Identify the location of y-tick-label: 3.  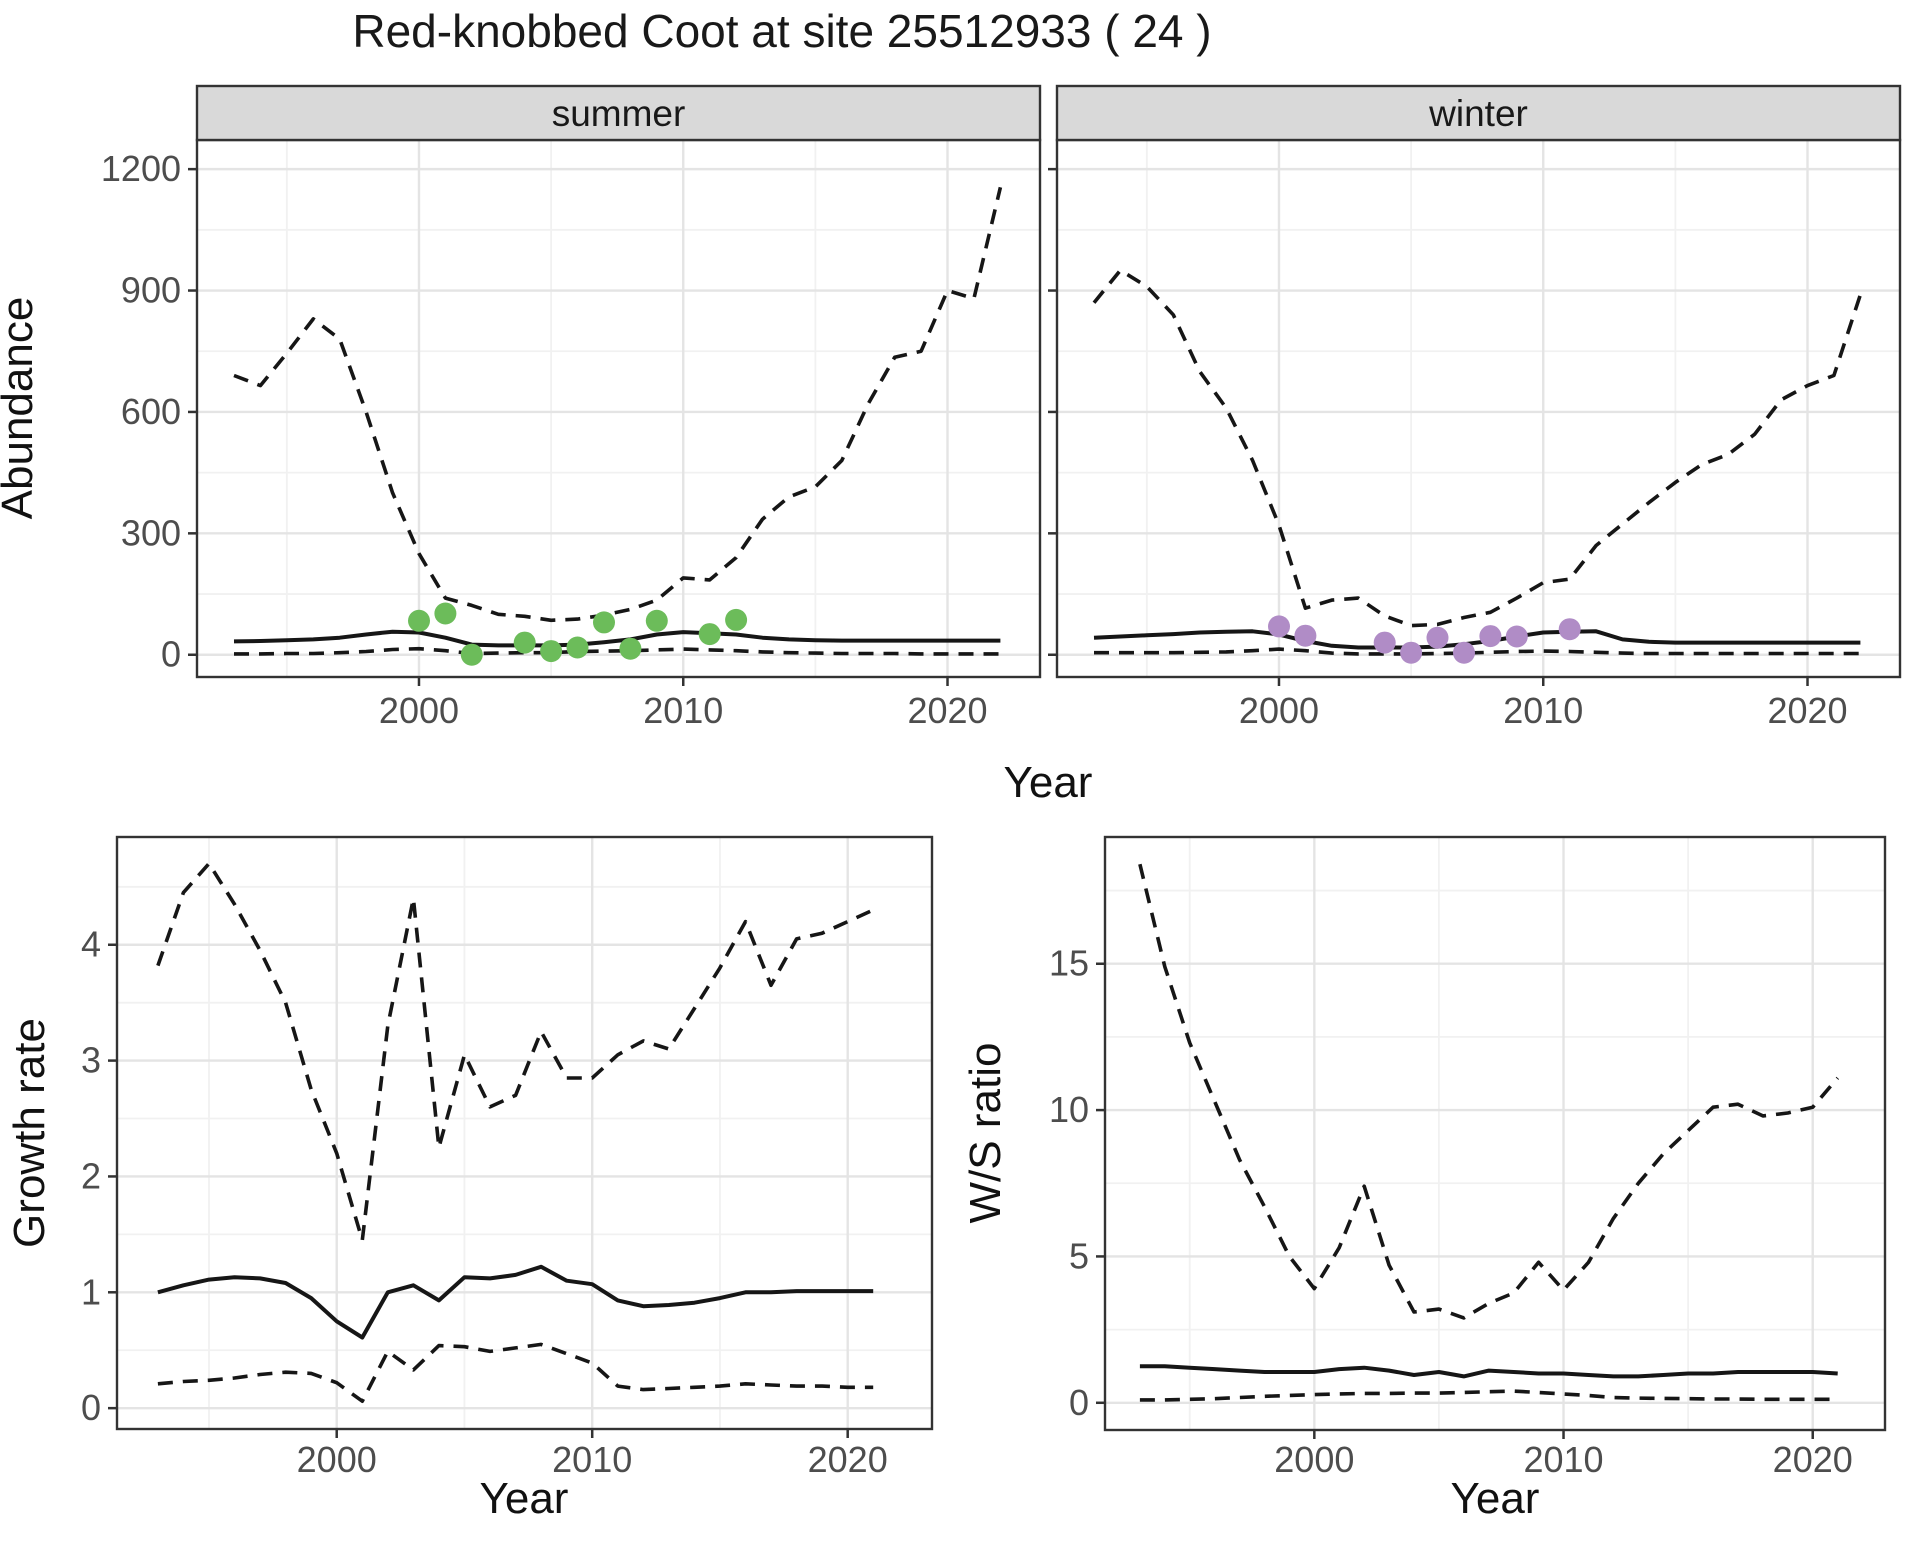
(91, 1060).